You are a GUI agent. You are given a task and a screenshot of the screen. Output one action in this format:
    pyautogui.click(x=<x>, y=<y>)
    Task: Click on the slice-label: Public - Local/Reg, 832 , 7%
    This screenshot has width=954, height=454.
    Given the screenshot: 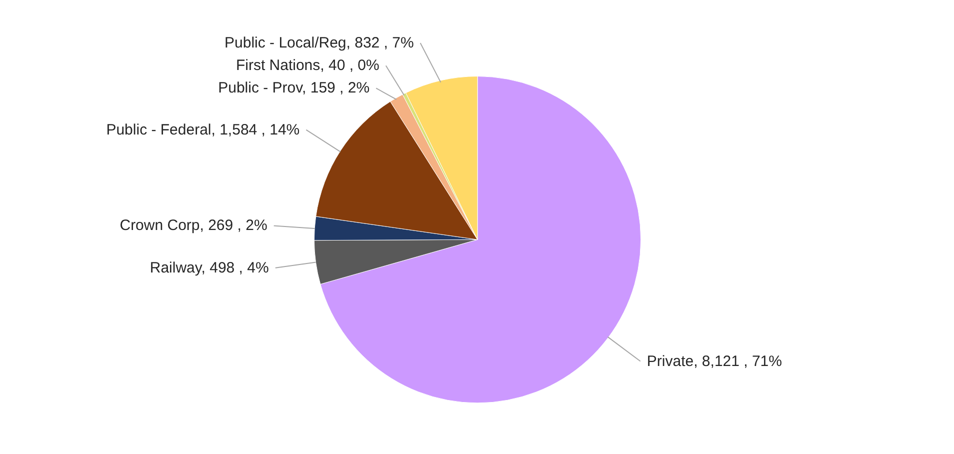 What is the action you would take?
    pyautogui.click(x=319, y=43)
    